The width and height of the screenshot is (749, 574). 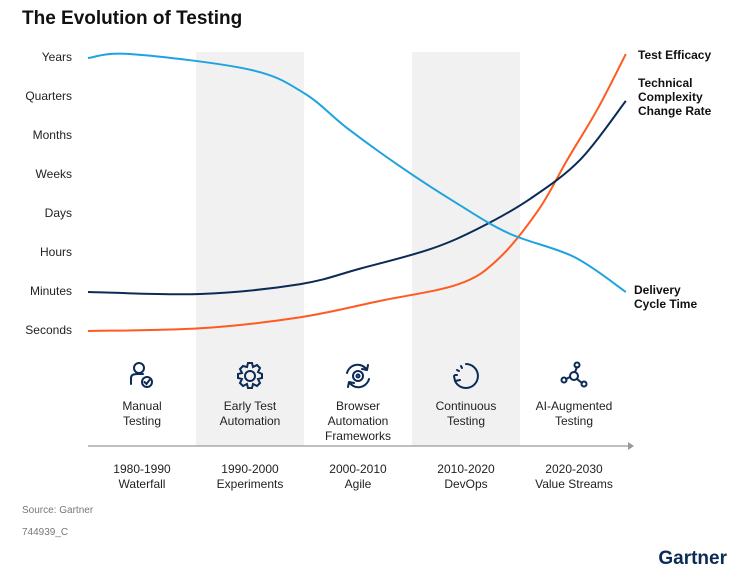 I want to click on era-years: 1990-2000, so click(x=250, y=469).